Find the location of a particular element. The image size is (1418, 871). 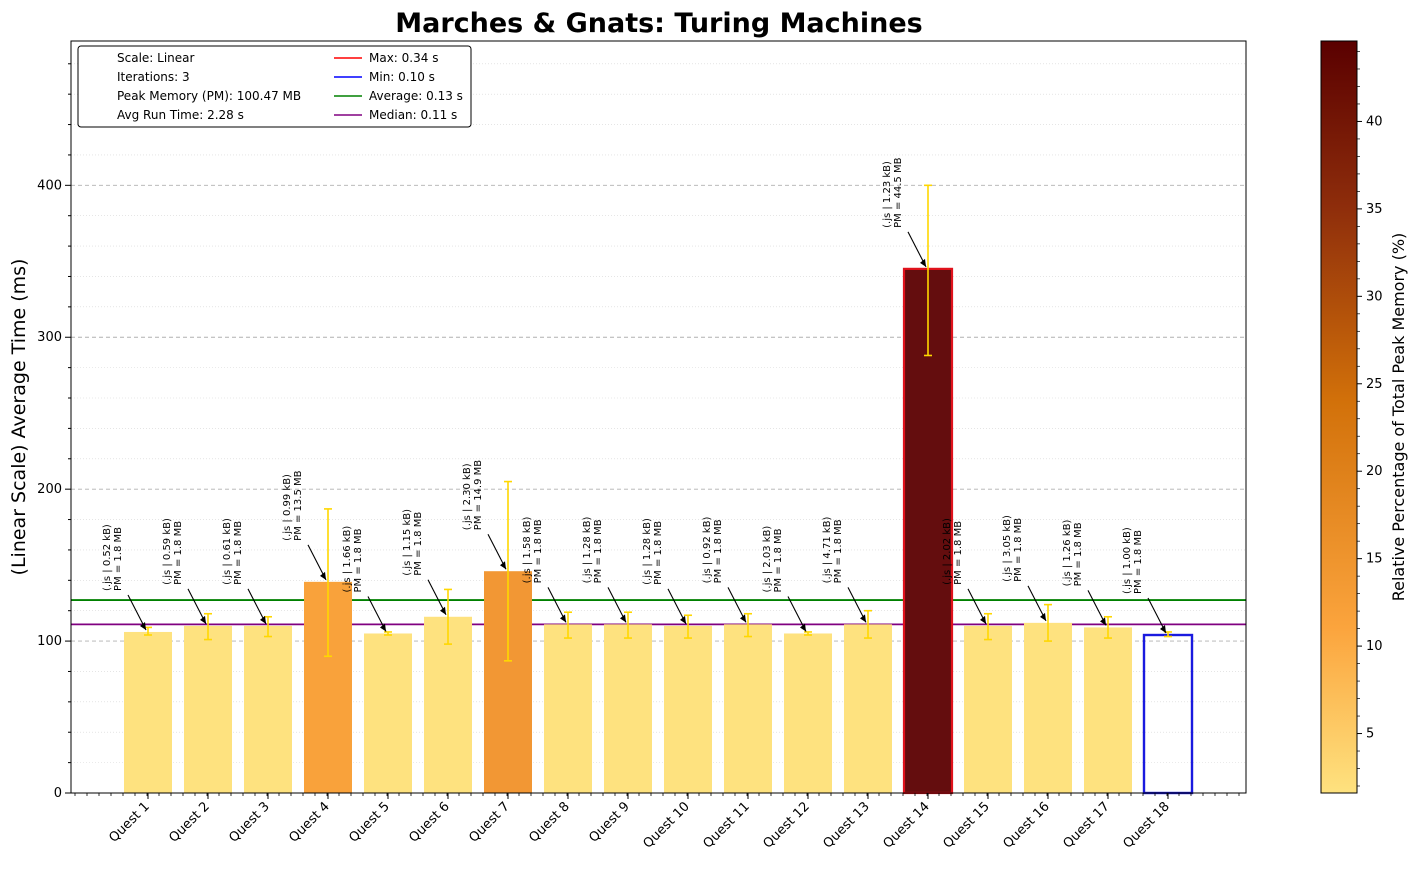

colorbar-tick-label: 15 is located at coordinates (1374, 559).